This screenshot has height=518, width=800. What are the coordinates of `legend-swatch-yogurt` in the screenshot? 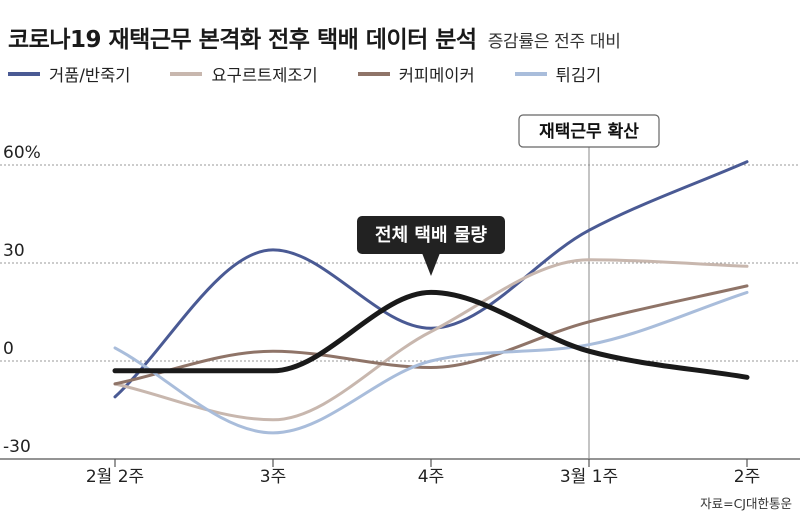 It's located at (186, 74).